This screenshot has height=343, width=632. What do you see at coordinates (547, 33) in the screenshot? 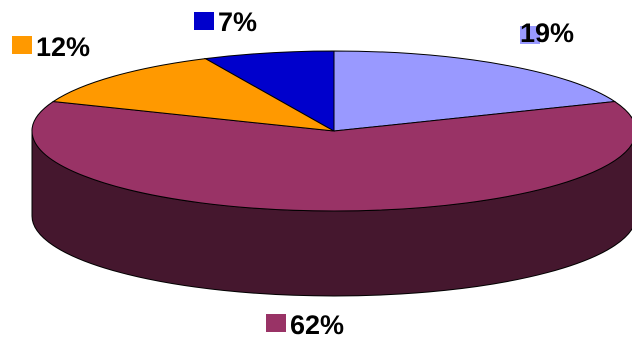
I see `slice-label-0: 19%` at bounding box center [547, 33].